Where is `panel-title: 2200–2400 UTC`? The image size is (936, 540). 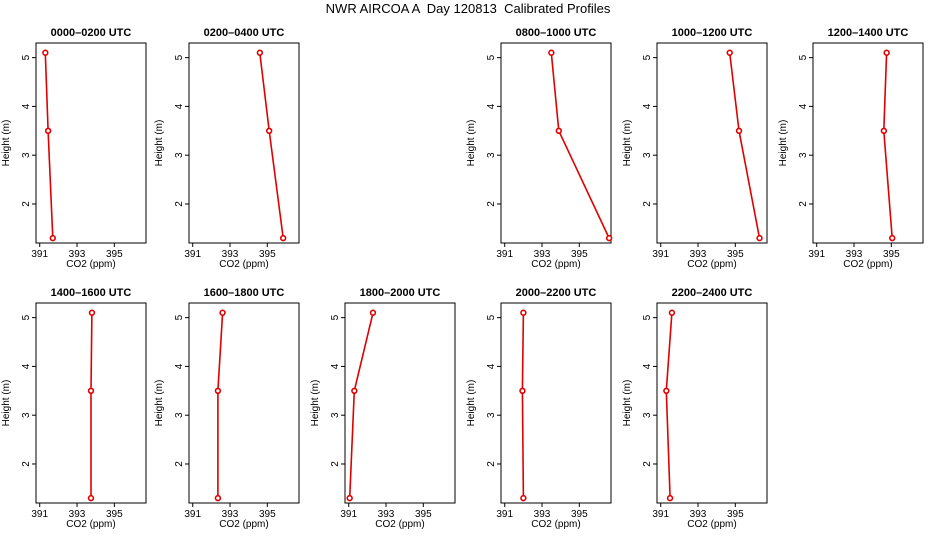
panel-title: 2200–2400 UTC is located at coordinates (712, 293).